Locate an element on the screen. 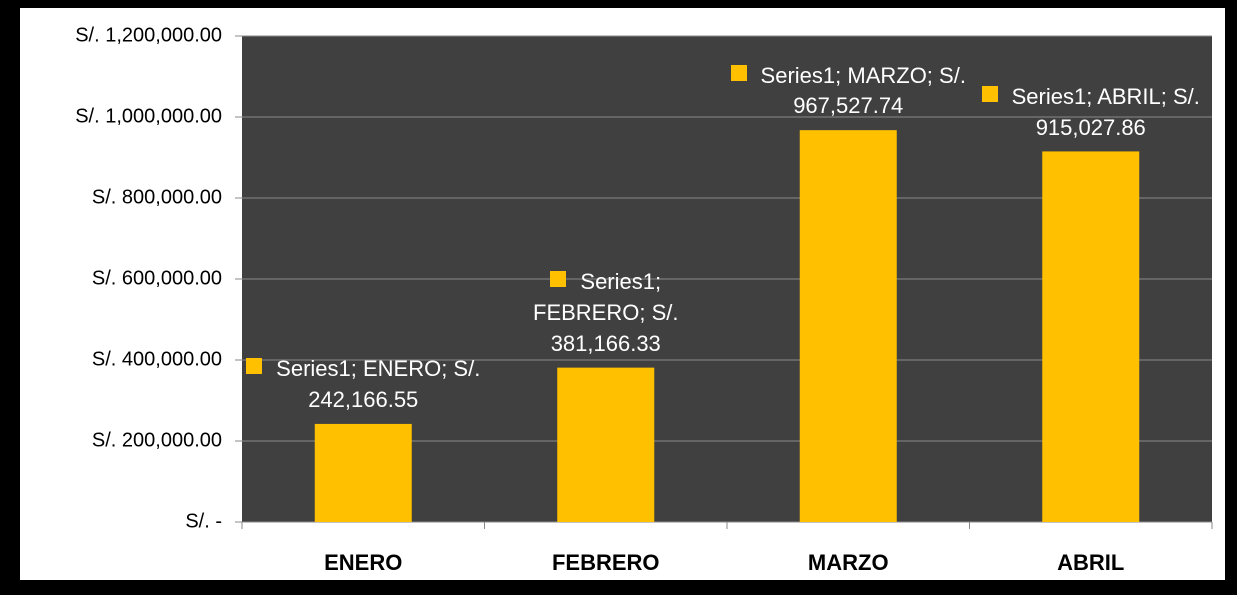 Image resolution: width=1237 pixels, height=595 pixels. data-label-wrap: Series1; MARZO; S/. 967,527.74 is located at coordinates (848, 62).